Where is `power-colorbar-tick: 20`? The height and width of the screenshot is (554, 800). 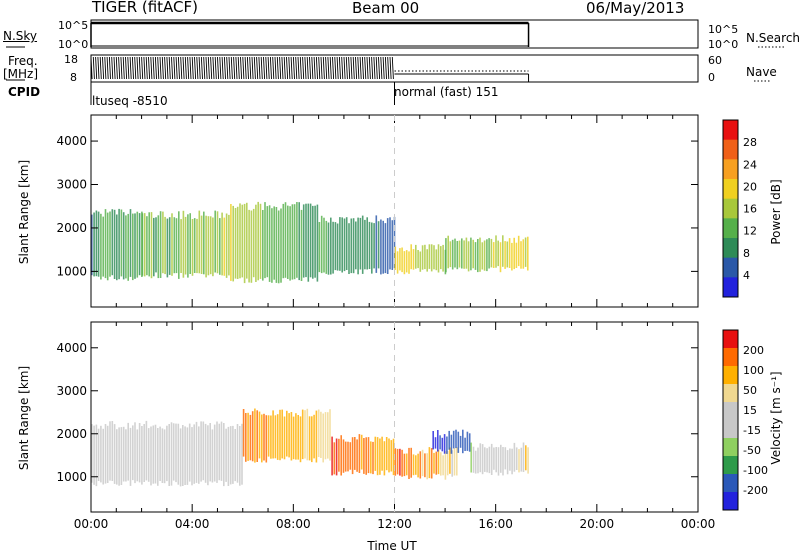
power-colorbar-tick: 20 is located at coordinates (750, 186).